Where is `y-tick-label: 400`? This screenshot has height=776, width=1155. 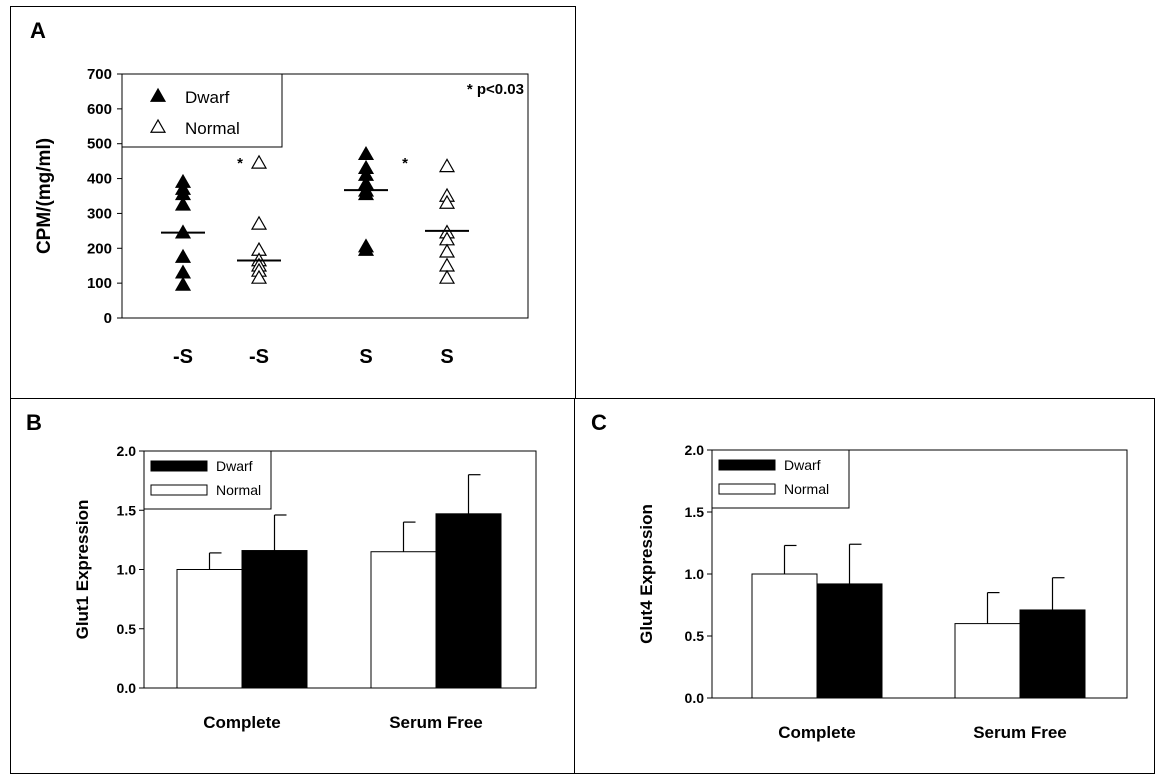 y-tick-label: 400 is located at coordinates (99, 179).